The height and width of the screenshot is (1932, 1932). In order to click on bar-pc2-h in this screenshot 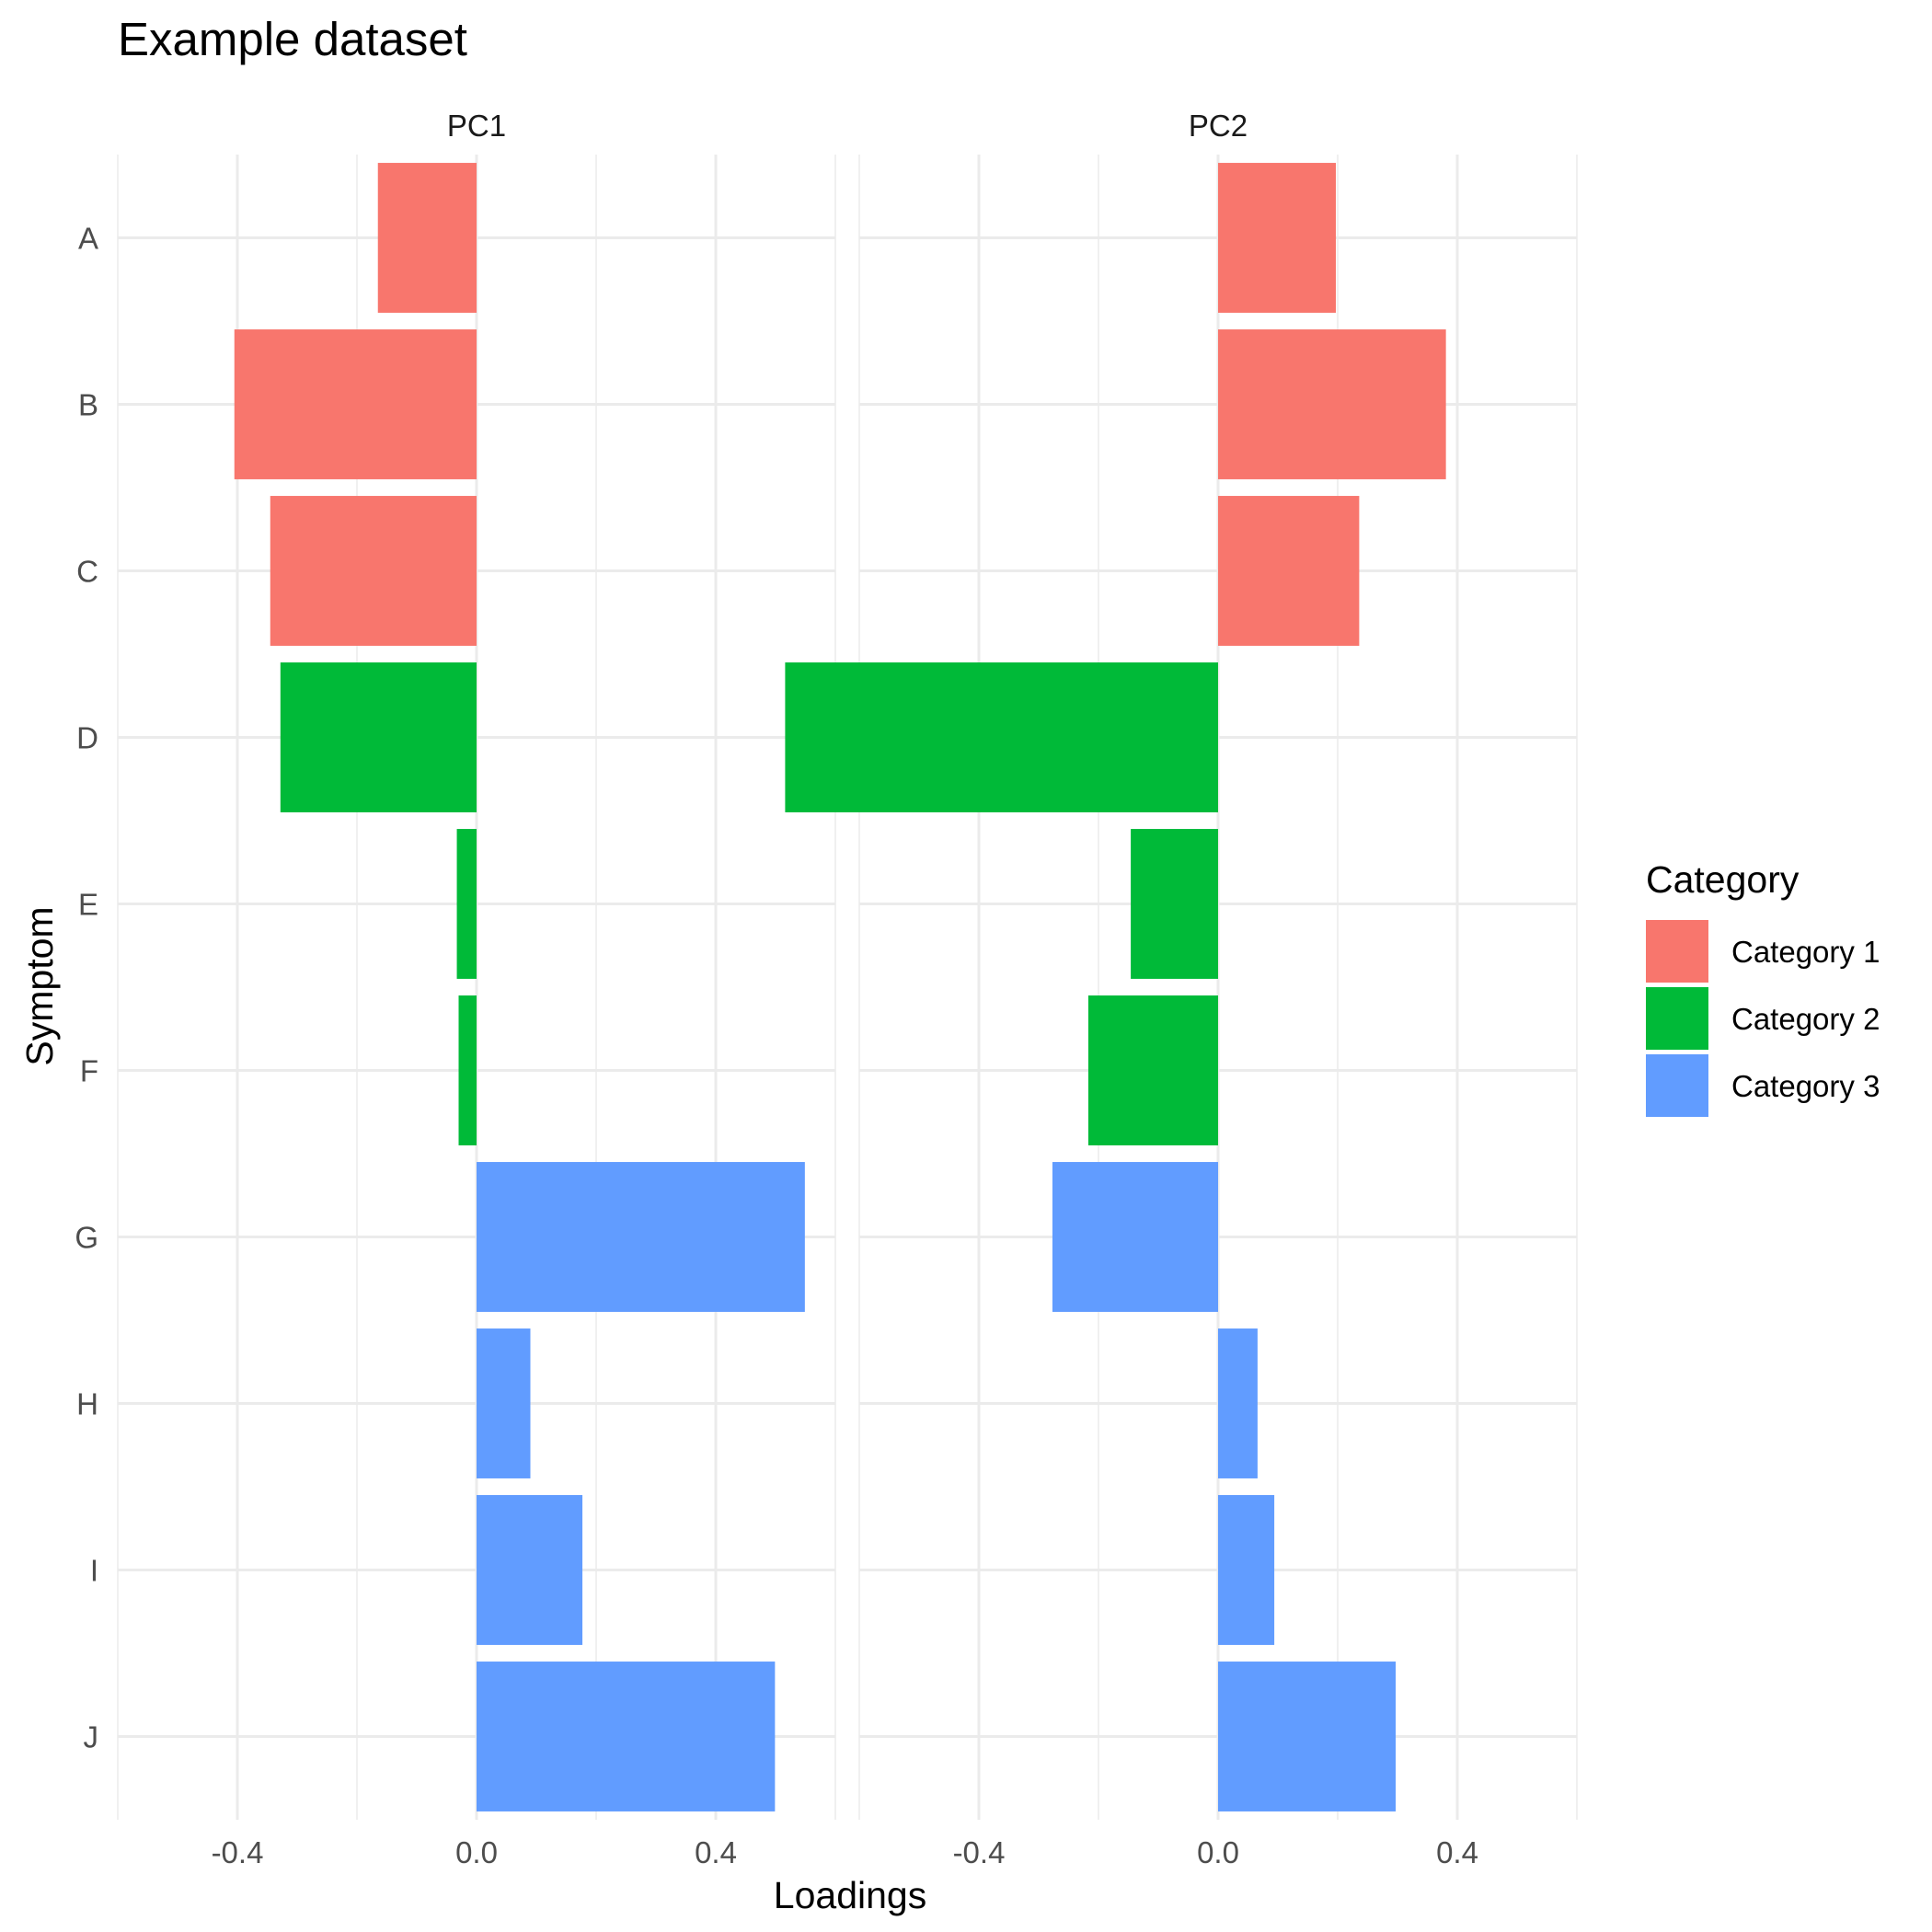, I will do `click(1238, 1403)`.